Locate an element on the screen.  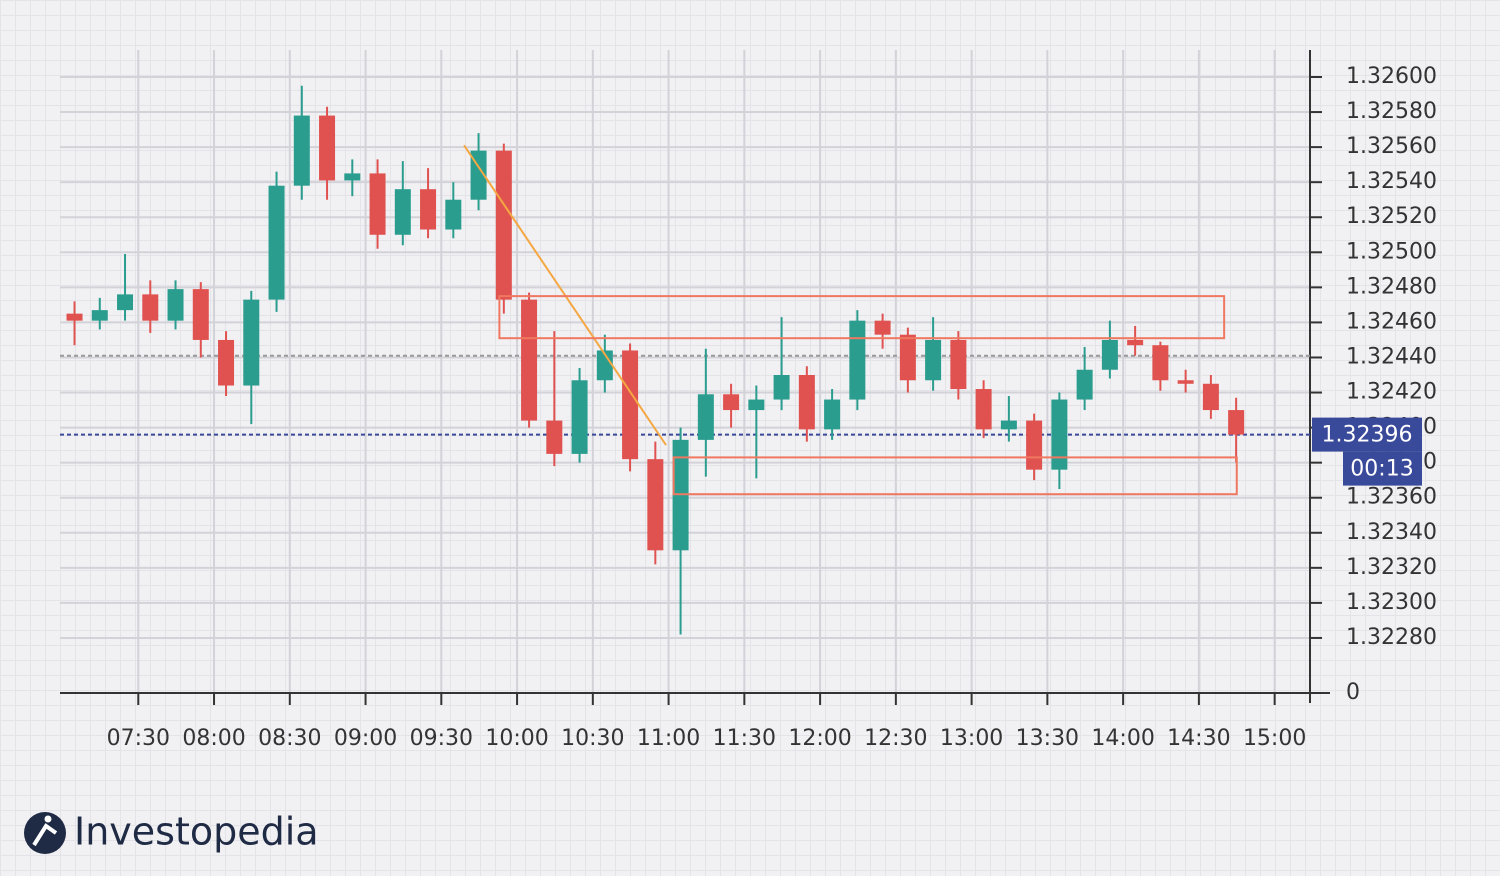
logo-dot is located at coordinates (48, 819).